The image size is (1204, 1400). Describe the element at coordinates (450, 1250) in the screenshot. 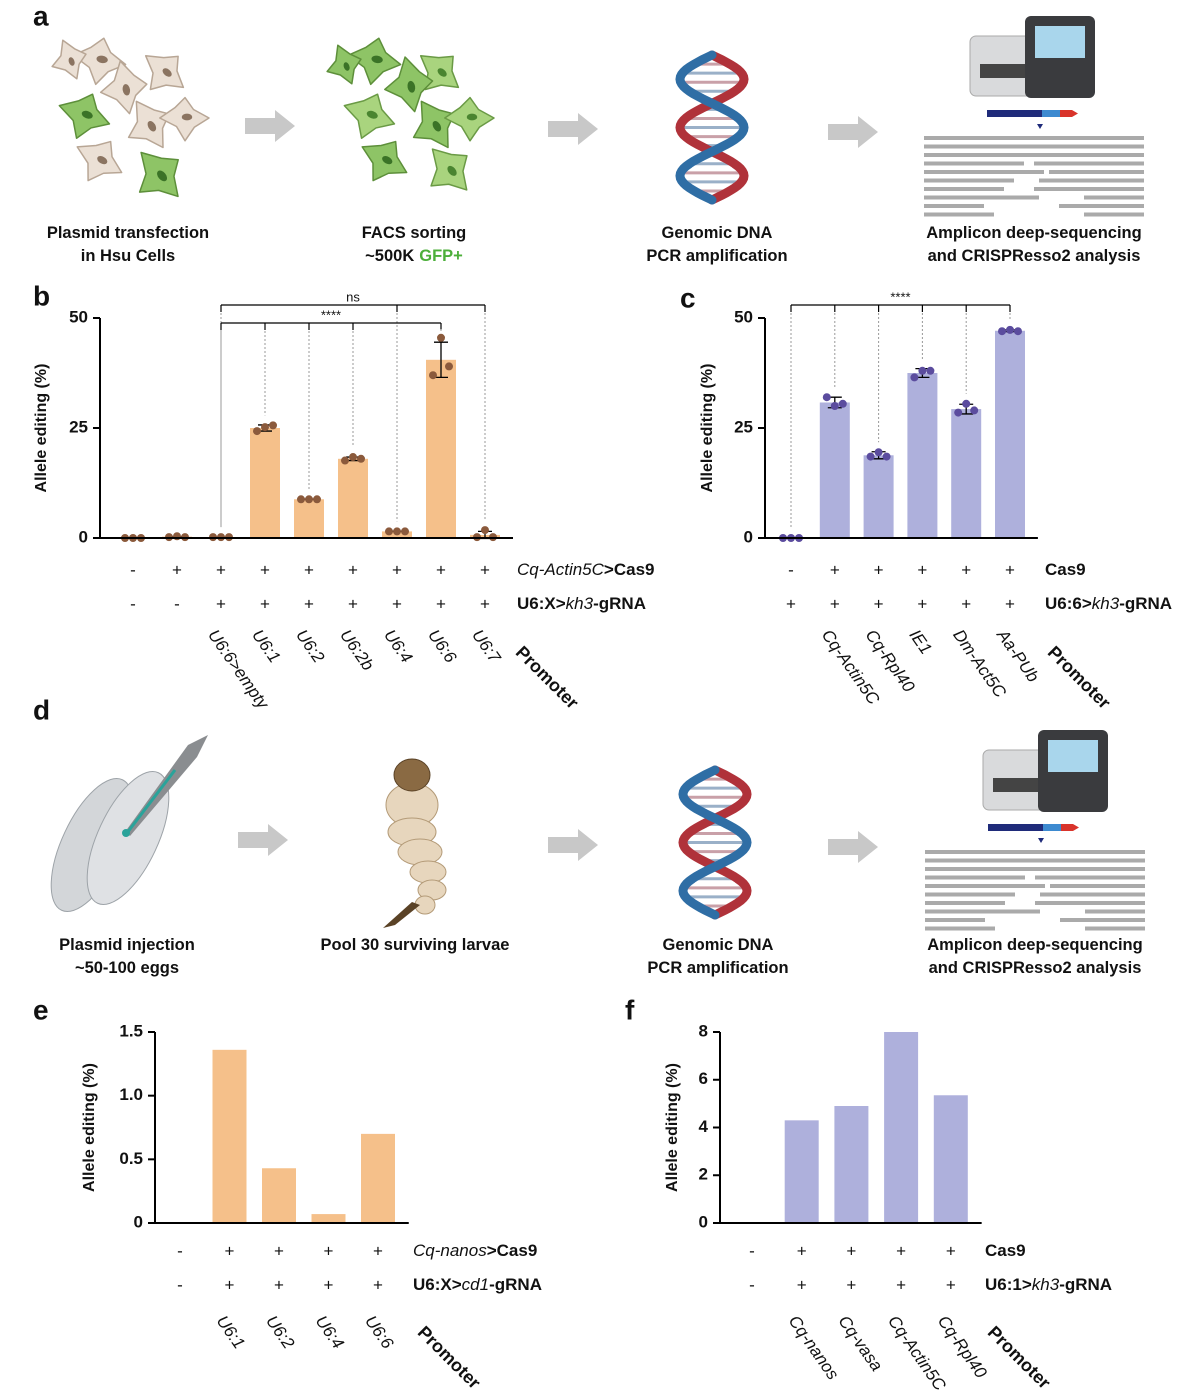

I see `row-label-part: Cq-nanos` at that location.